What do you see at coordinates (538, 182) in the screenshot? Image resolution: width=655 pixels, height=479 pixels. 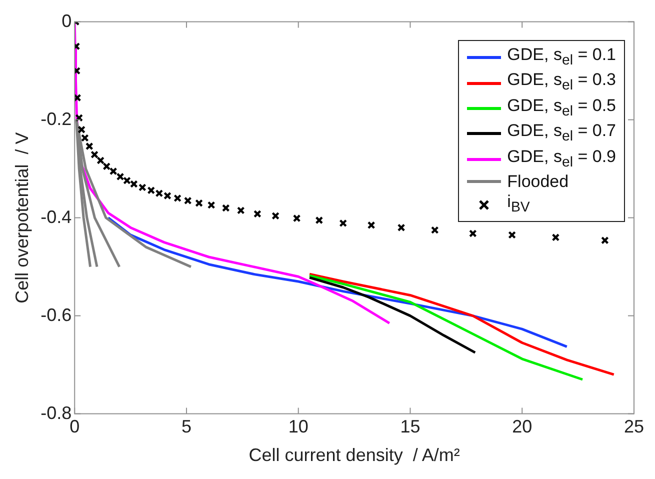 I see `legend-label: Flooded` at bounding box center [538, 182].